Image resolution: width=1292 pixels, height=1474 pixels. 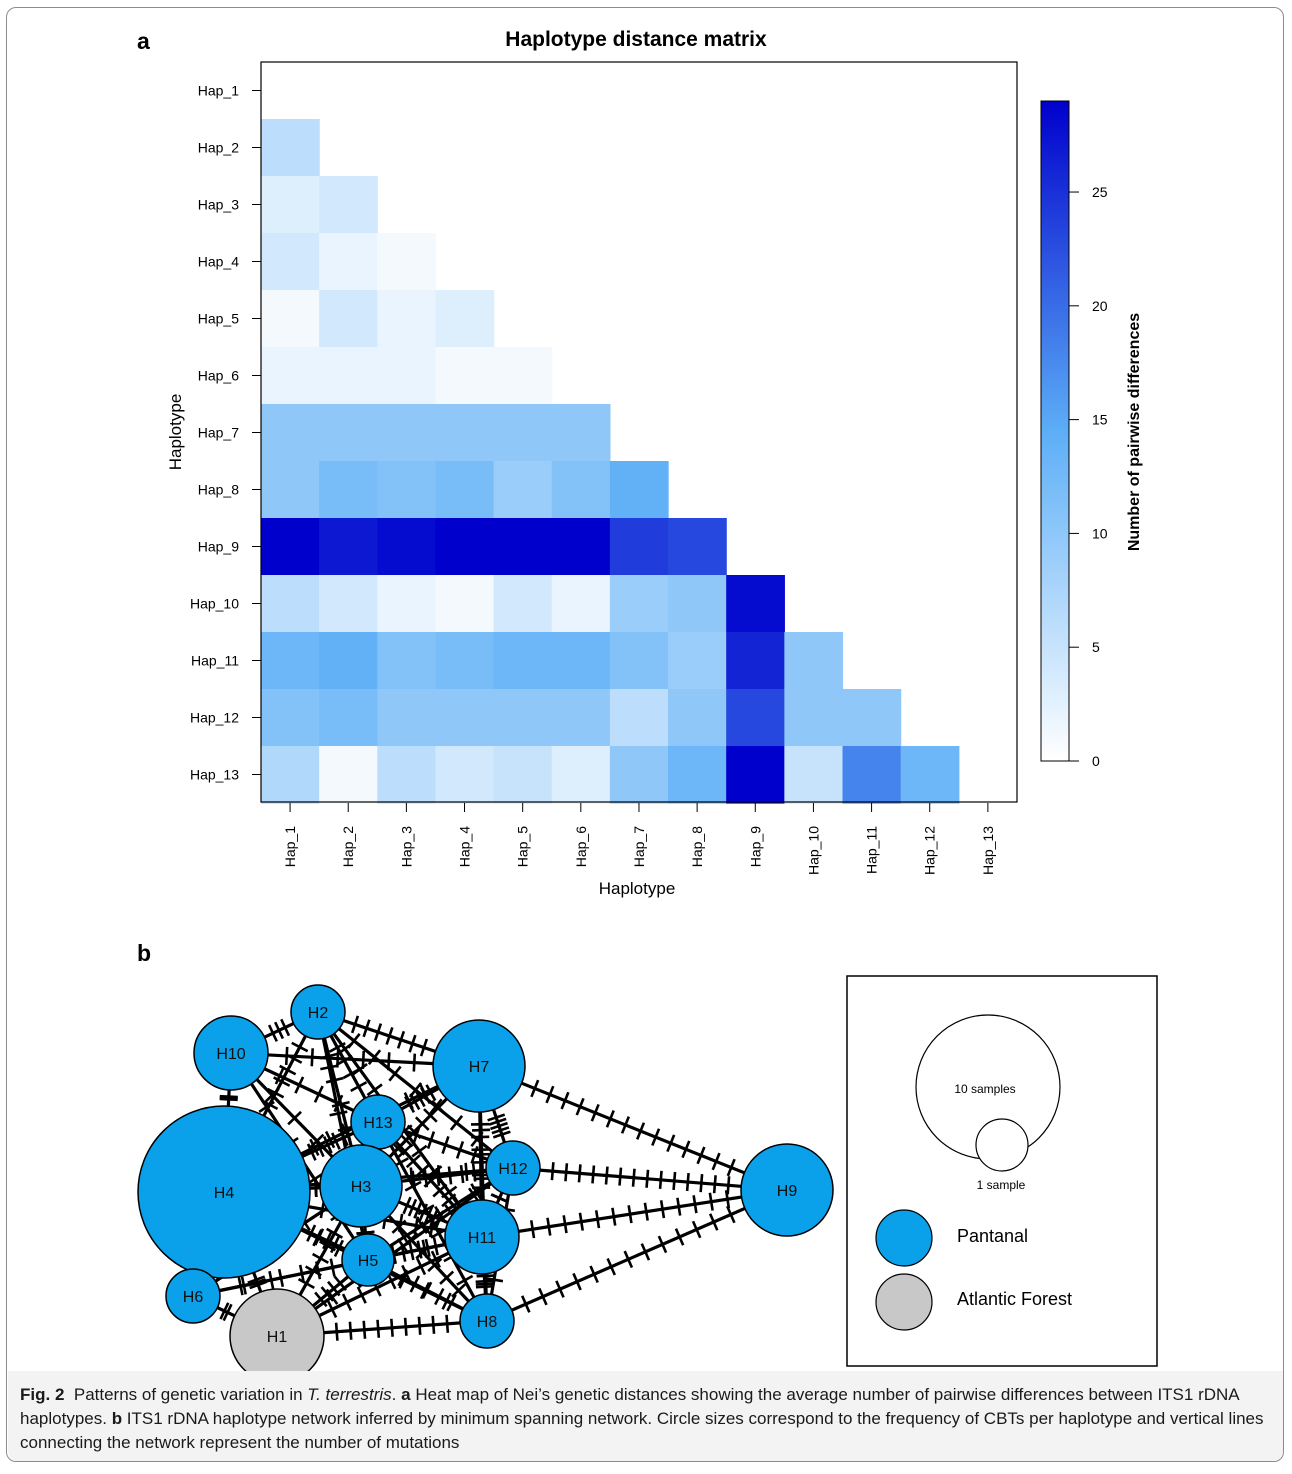 What do you see at coordinates (637, 888) in the screenshot?
I see `x-axis-label: Haplotype` at bounding box center [637, 888].